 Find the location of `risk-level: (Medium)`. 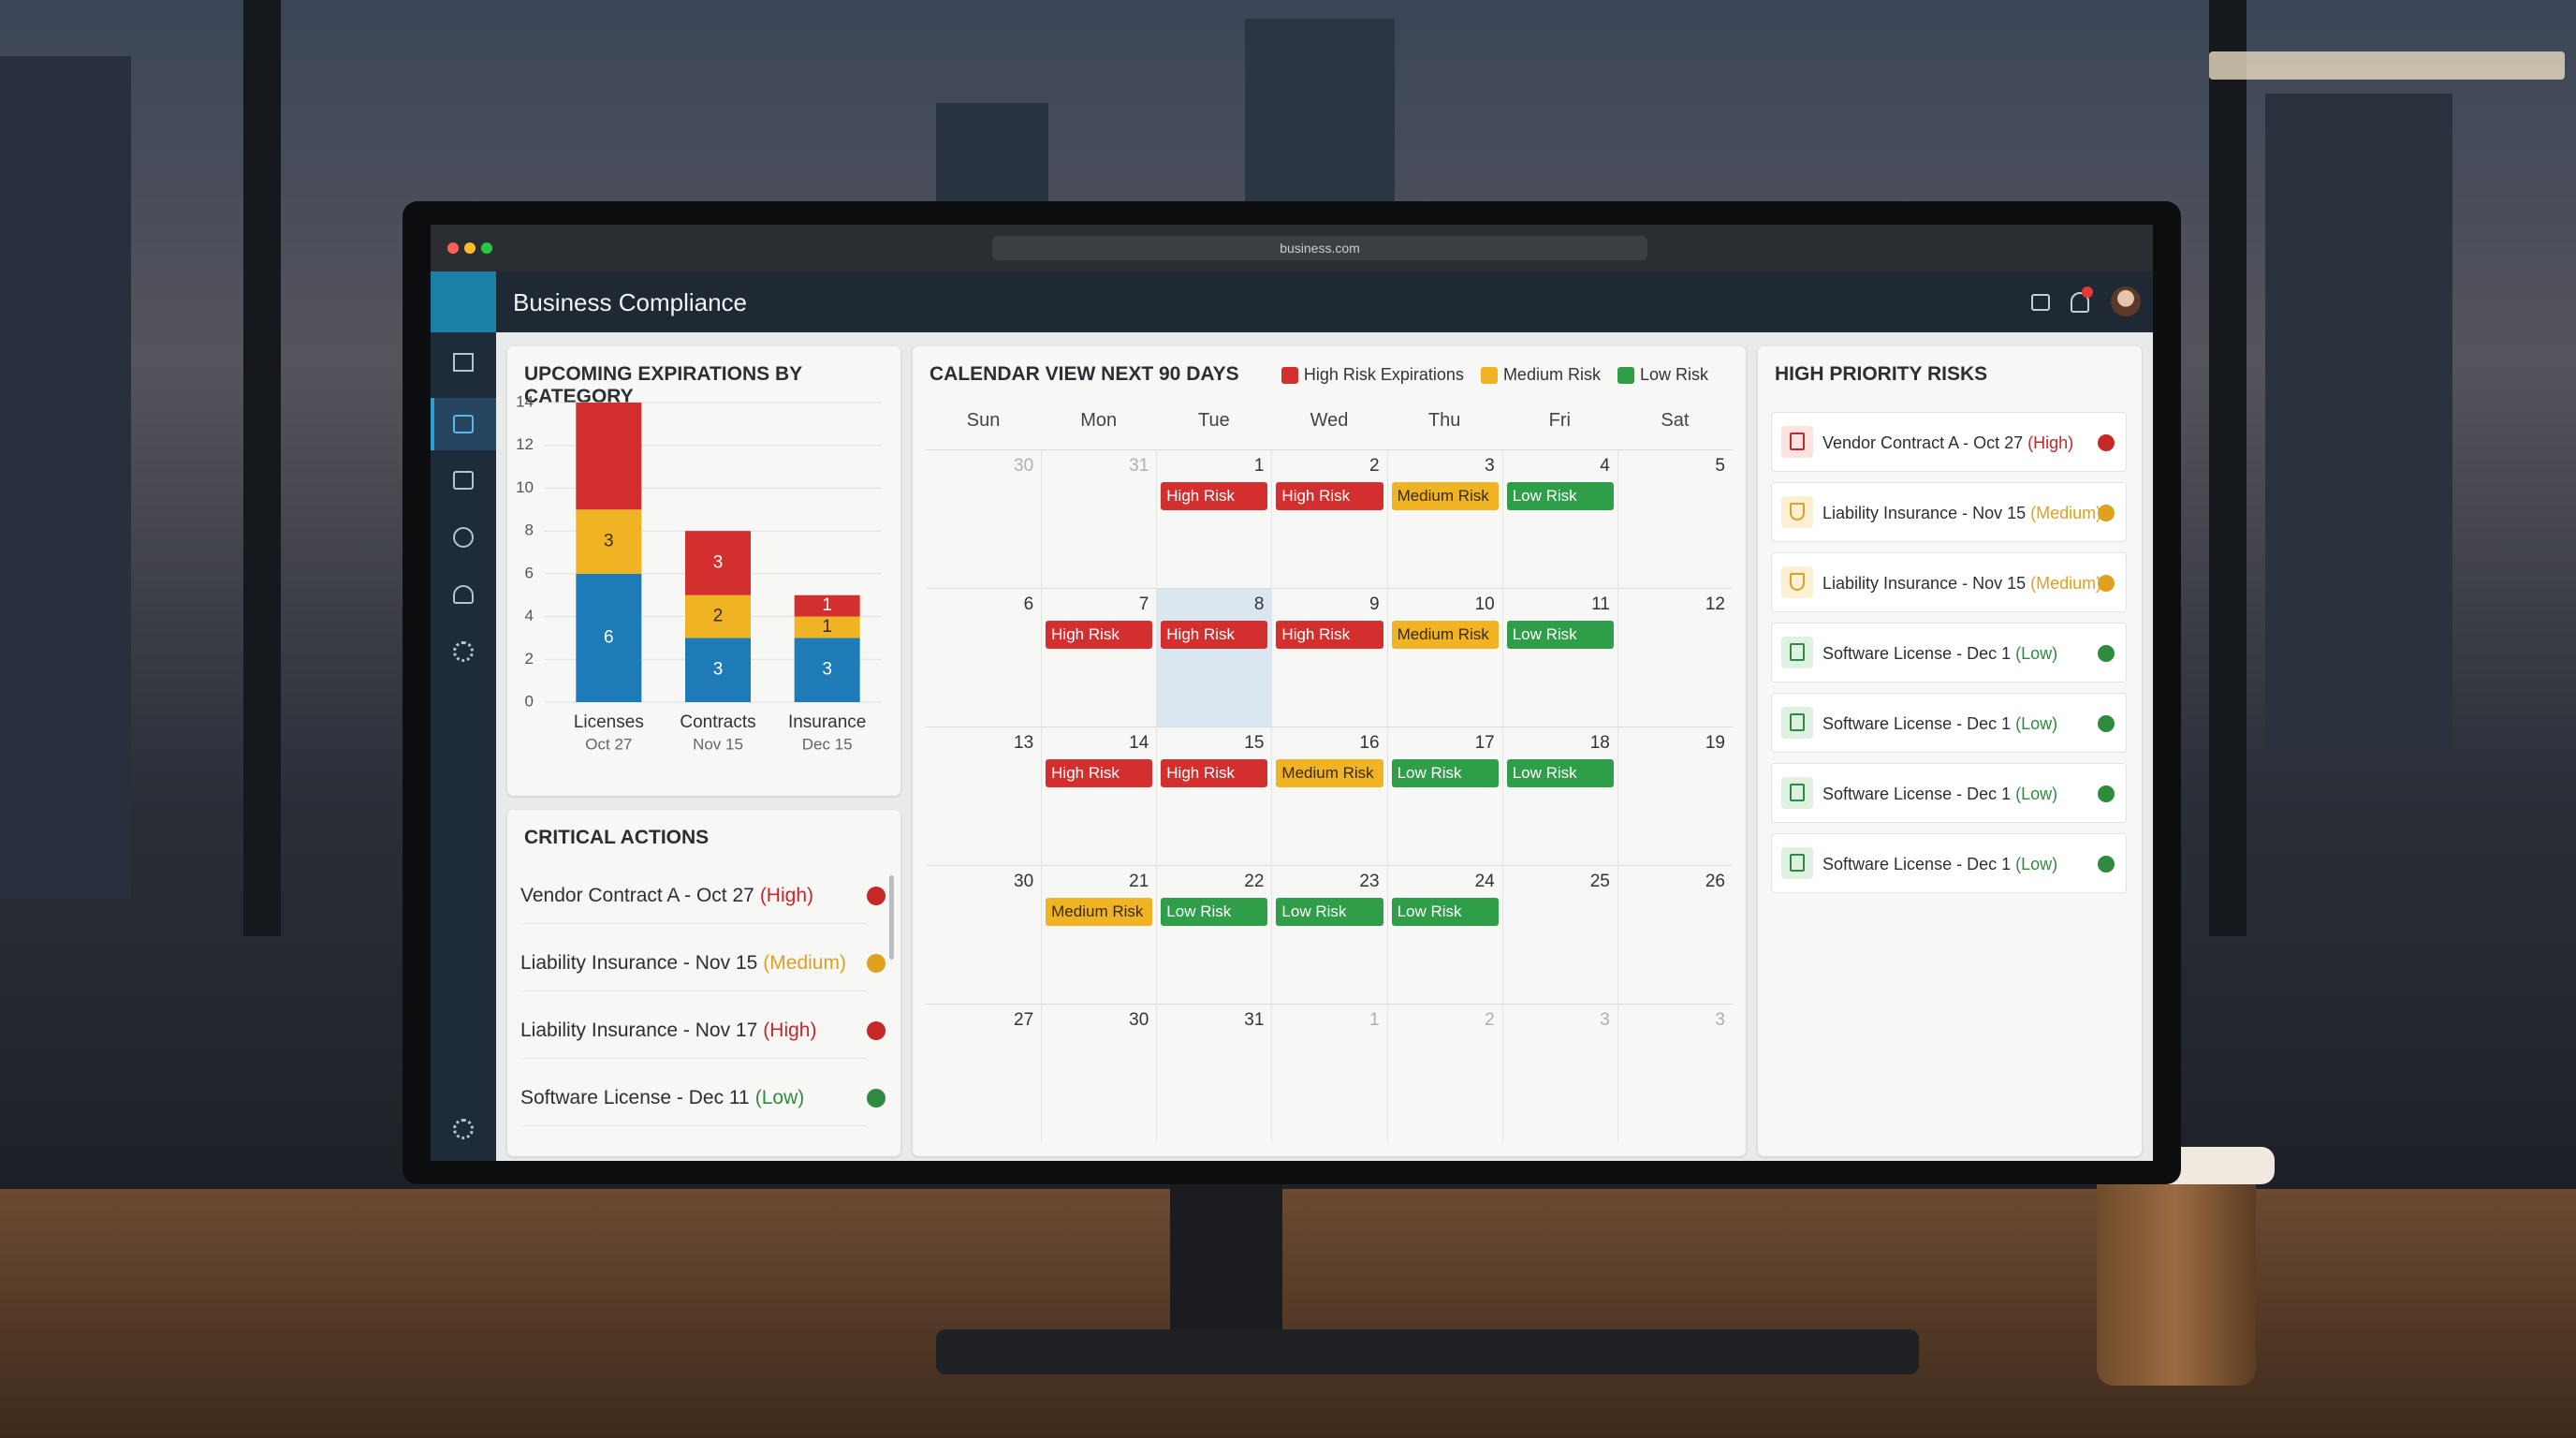

risk-level: (Medium) is located at coordinates (2066, 513).